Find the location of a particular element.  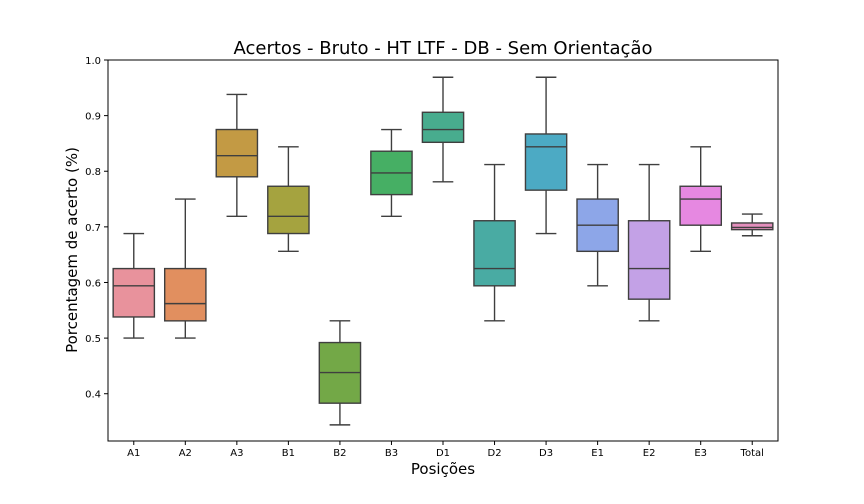

x-tick-label: B1 is located at coordinates (288, 453).